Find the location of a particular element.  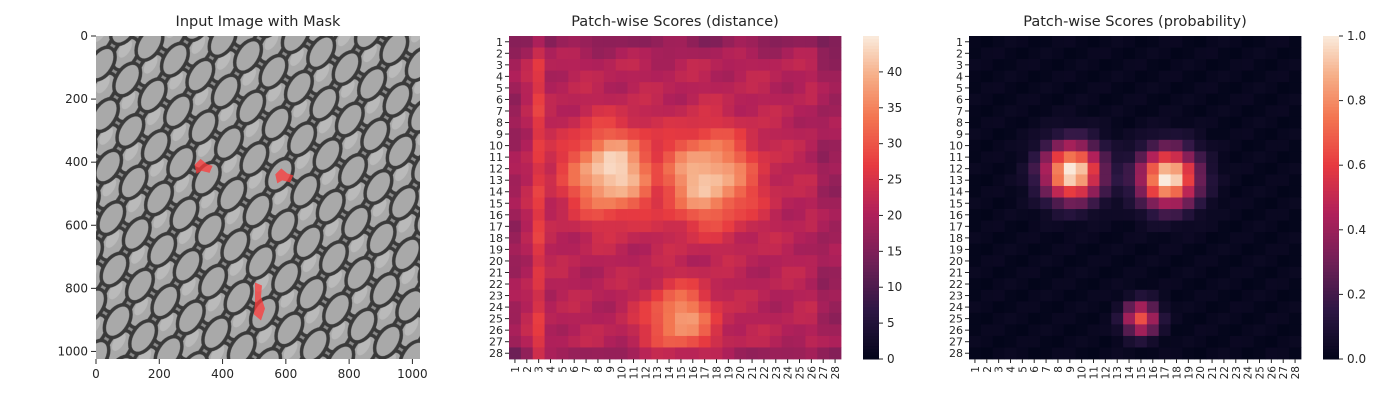

row-tick-label: 26 is located at coordinates (956, 330).